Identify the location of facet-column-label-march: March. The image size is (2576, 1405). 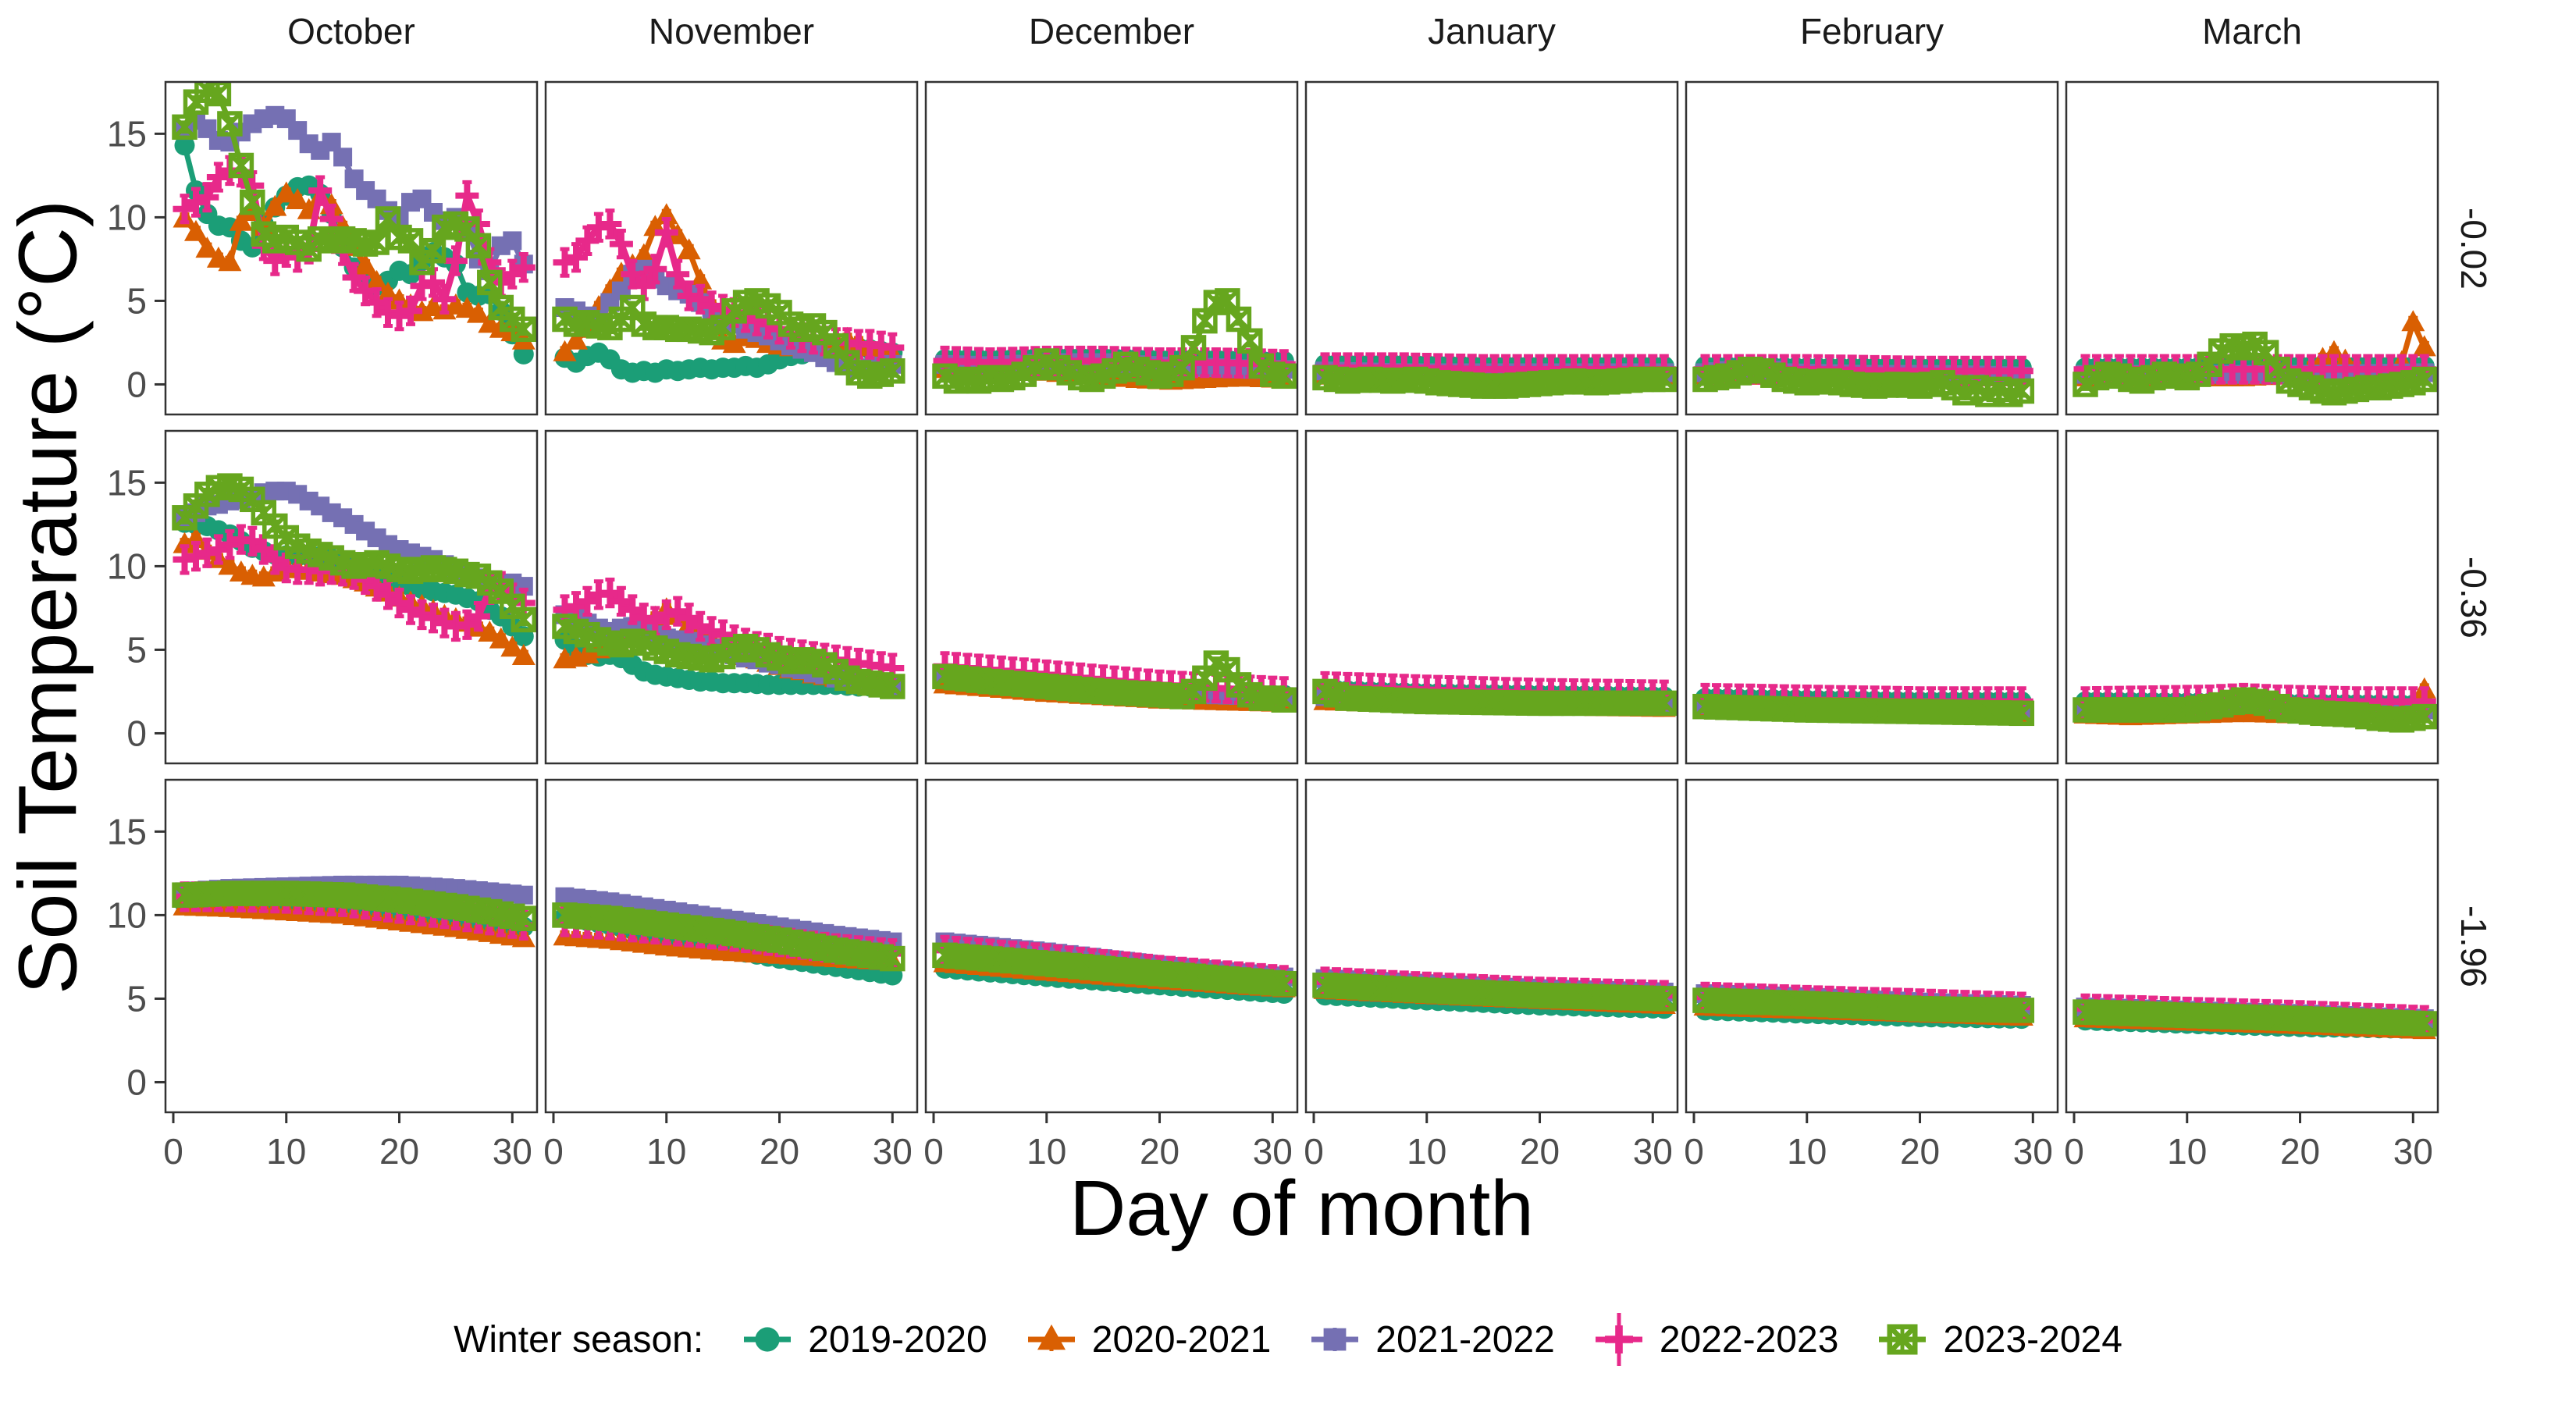
(2252, 32).